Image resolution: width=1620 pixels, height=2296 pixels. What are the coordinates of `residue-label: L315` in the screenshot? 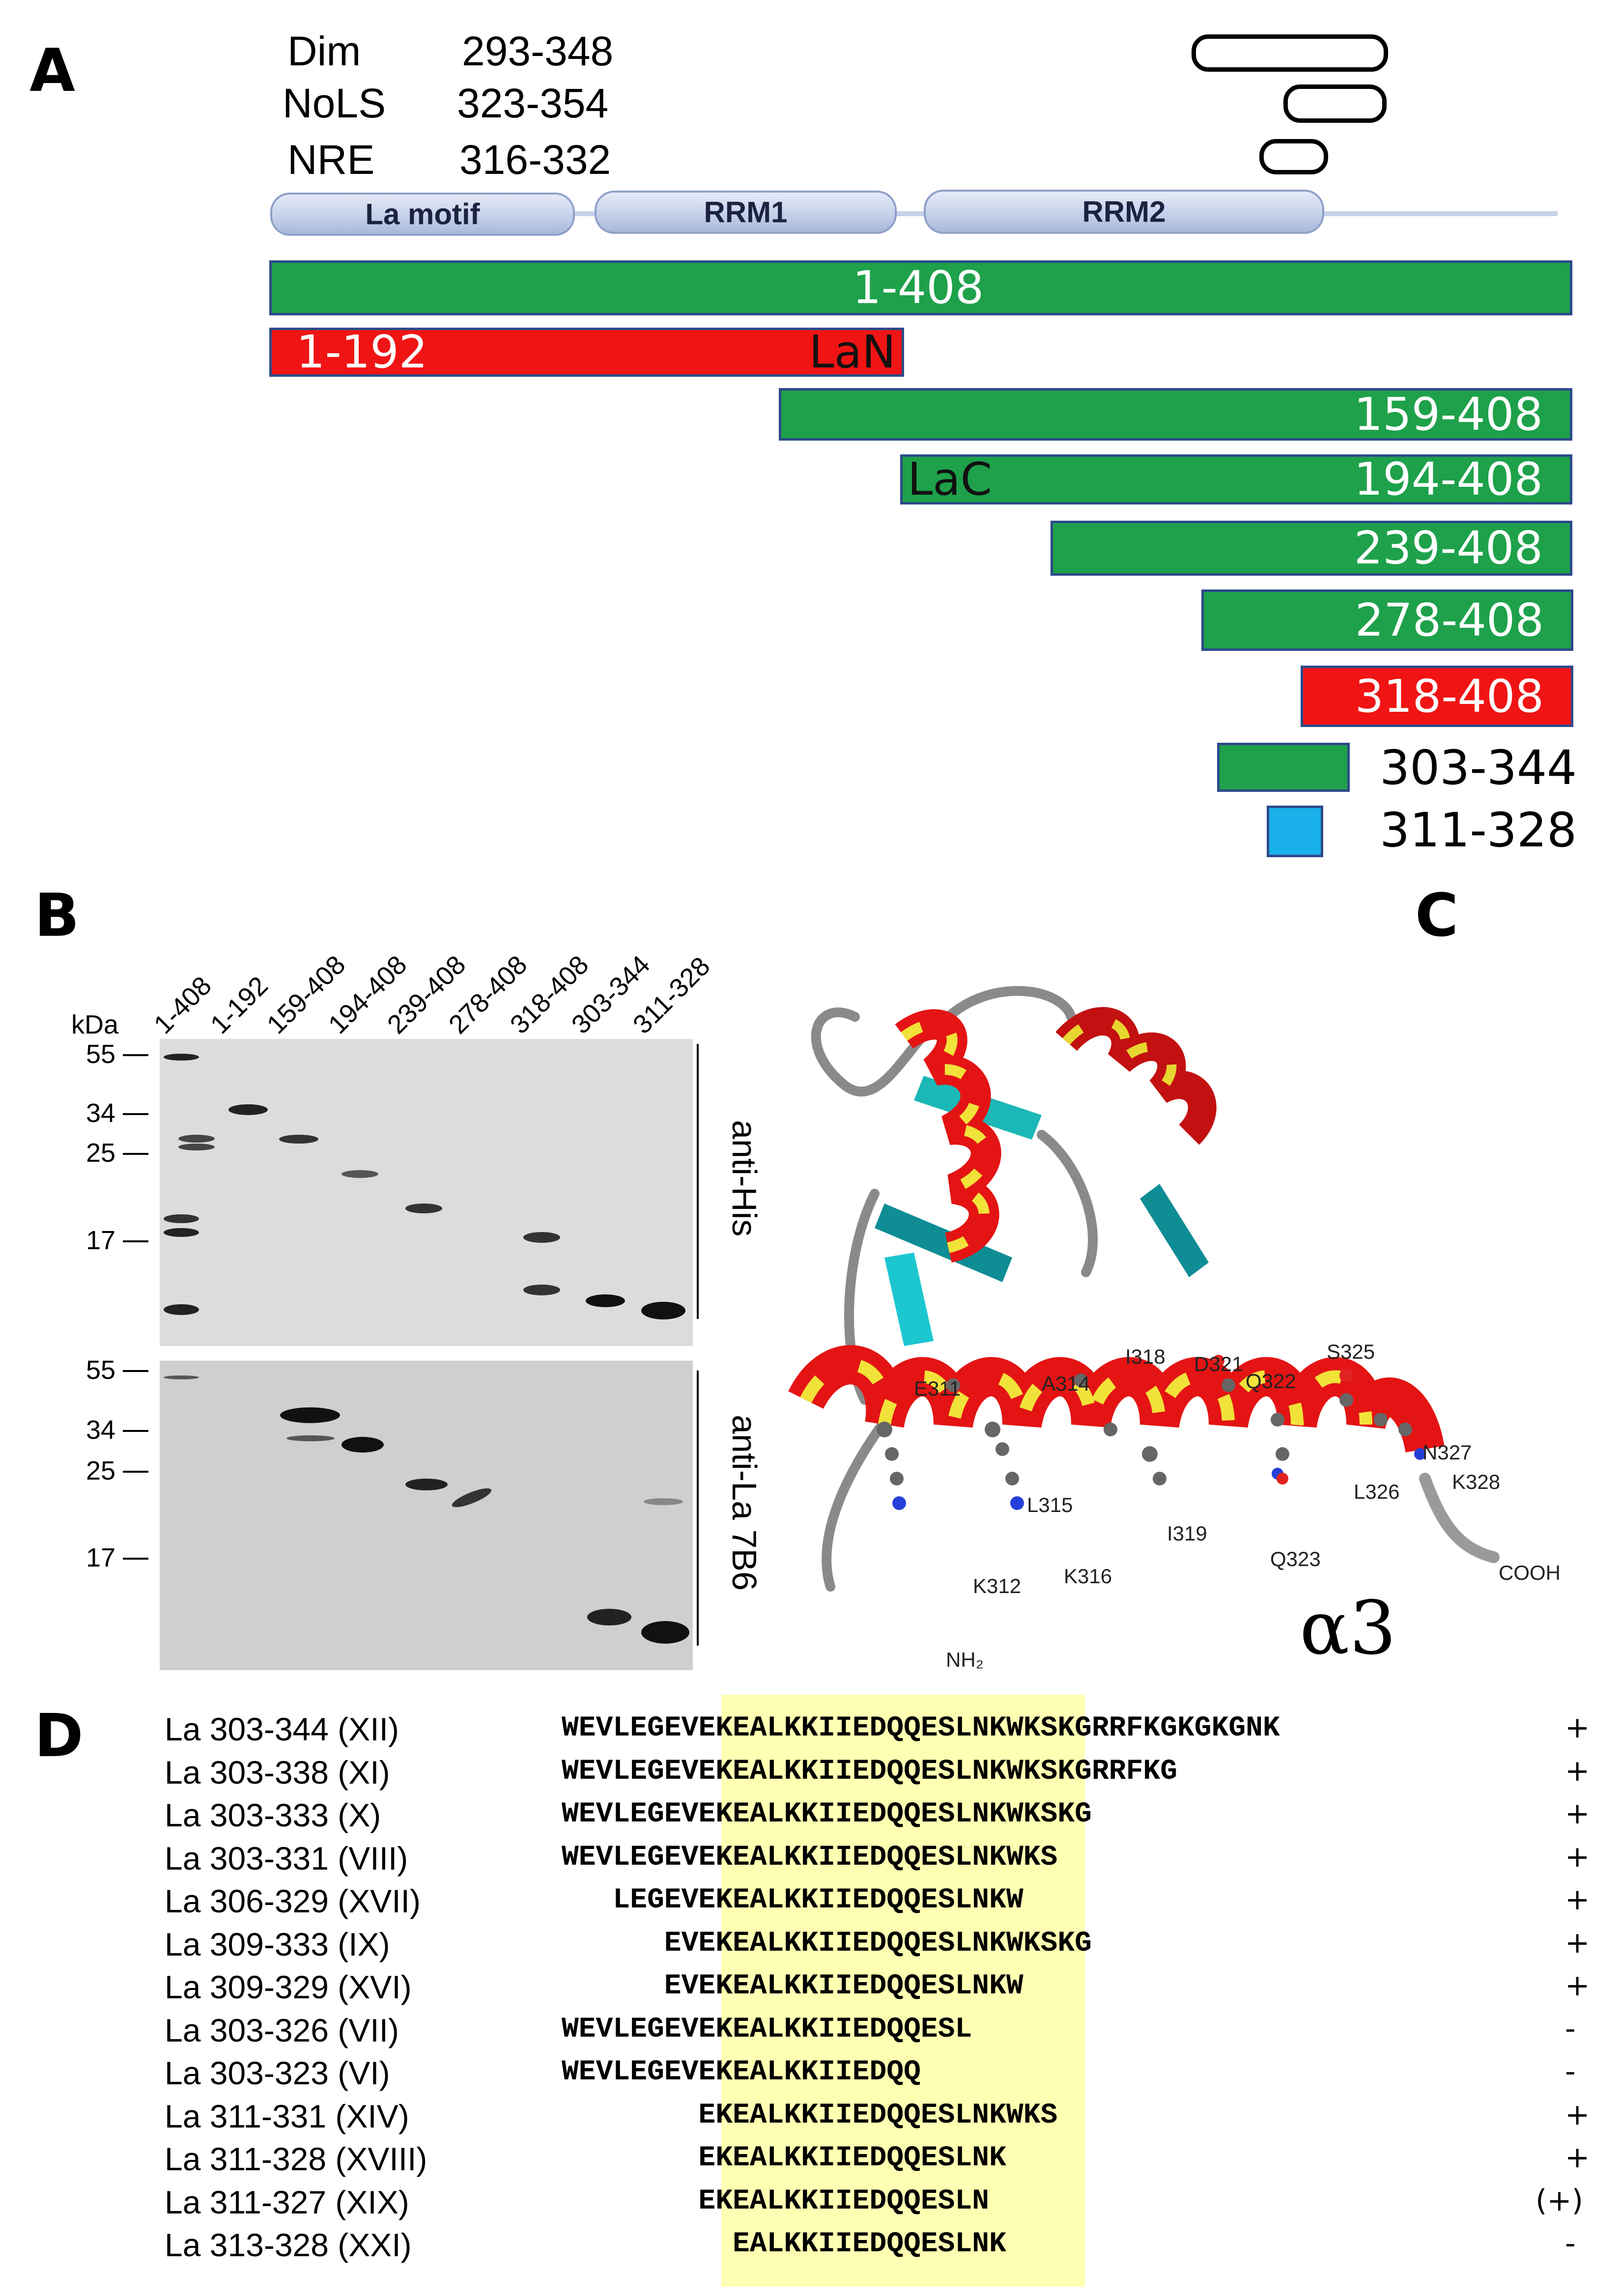 It's located at (1050, 1504).